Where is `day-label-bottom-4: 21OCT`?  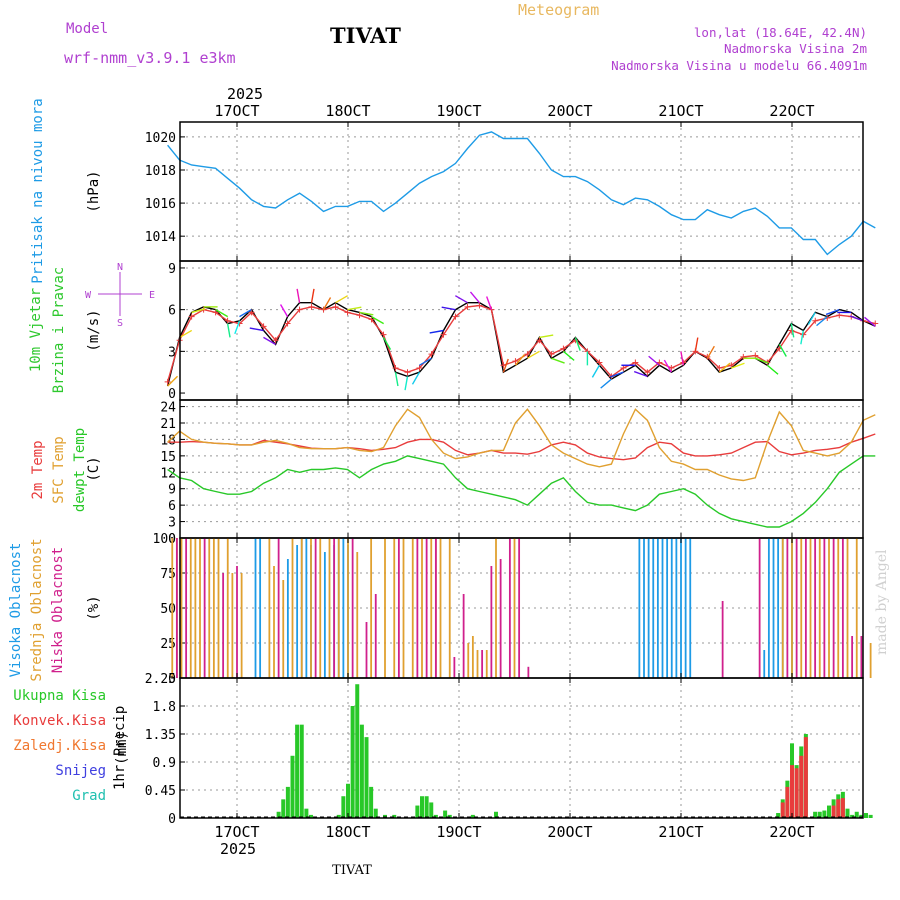 day-label-bottom-4: 21OCT is located at coordinates (680, 832).